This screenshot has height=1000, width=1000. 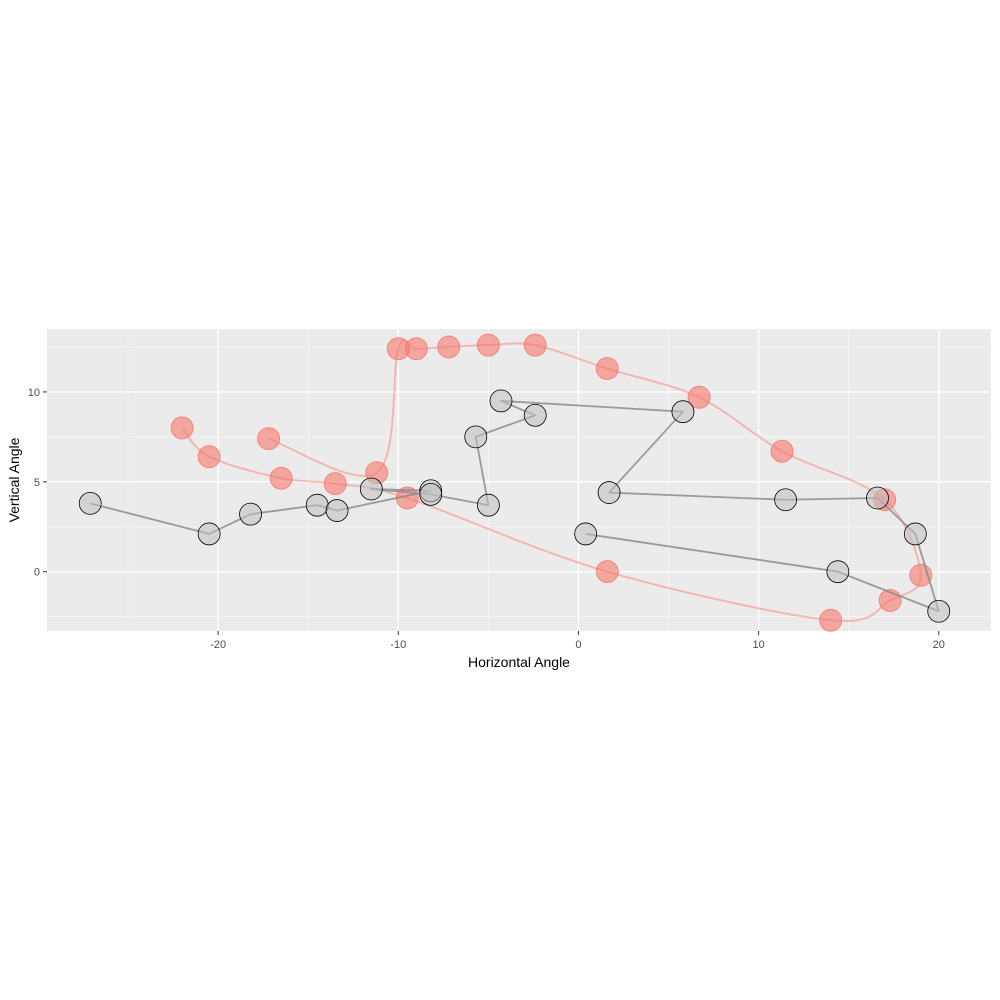 I want to click on y-tick-label: 0, so click(x=37, y=573).